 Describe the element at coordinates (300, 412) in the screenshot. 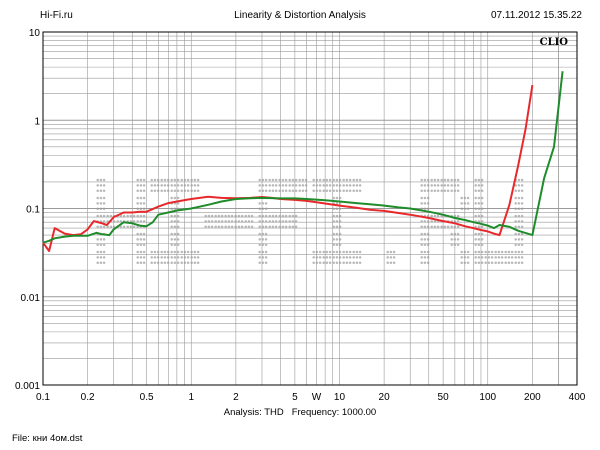

I see `analysis-info: Analysis: THD Frequency: 1000.00` at that location.